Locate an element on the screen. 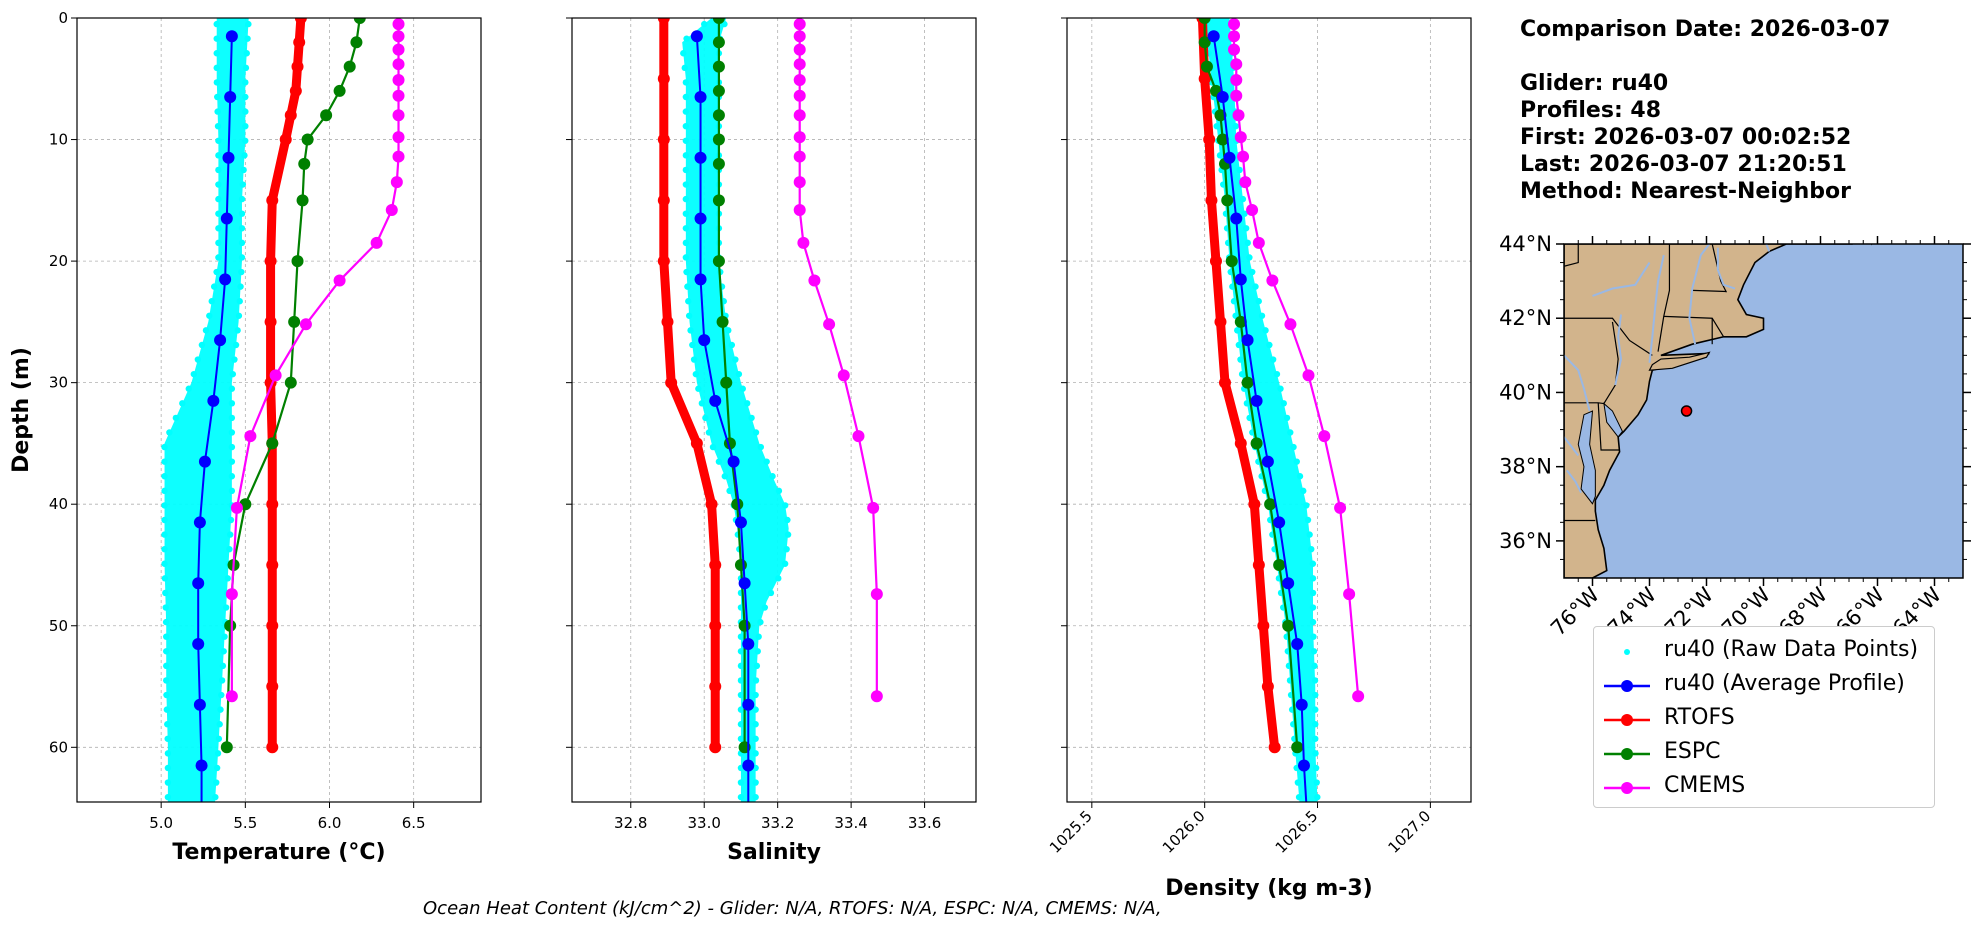  raw-data-band is located at coordinates (735, 410).